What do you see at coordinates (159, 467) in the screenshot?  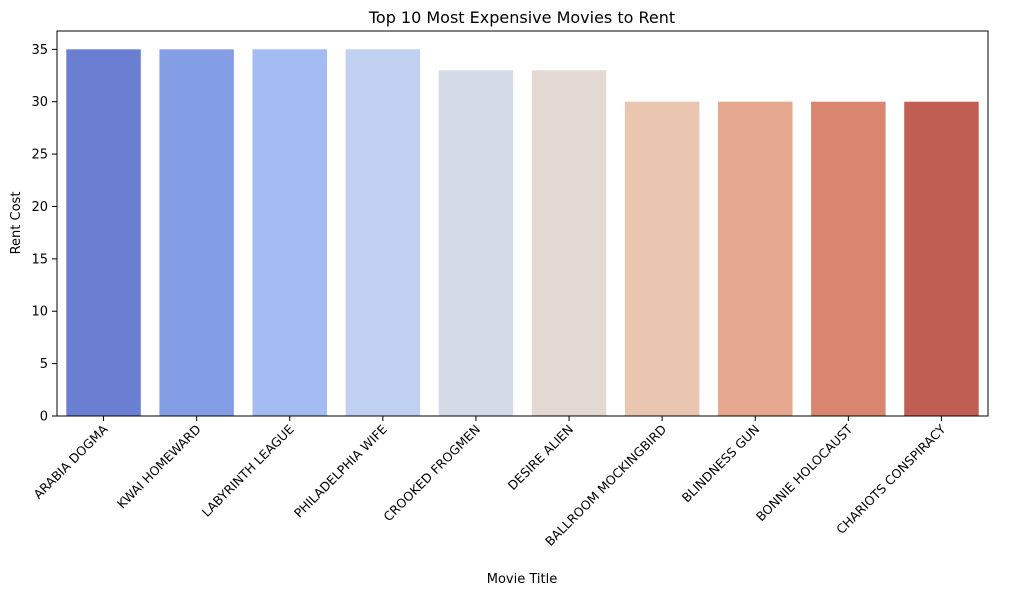 I see `x-tick-label: KWAI HOMEWARD` at bounding box center [159, 467].